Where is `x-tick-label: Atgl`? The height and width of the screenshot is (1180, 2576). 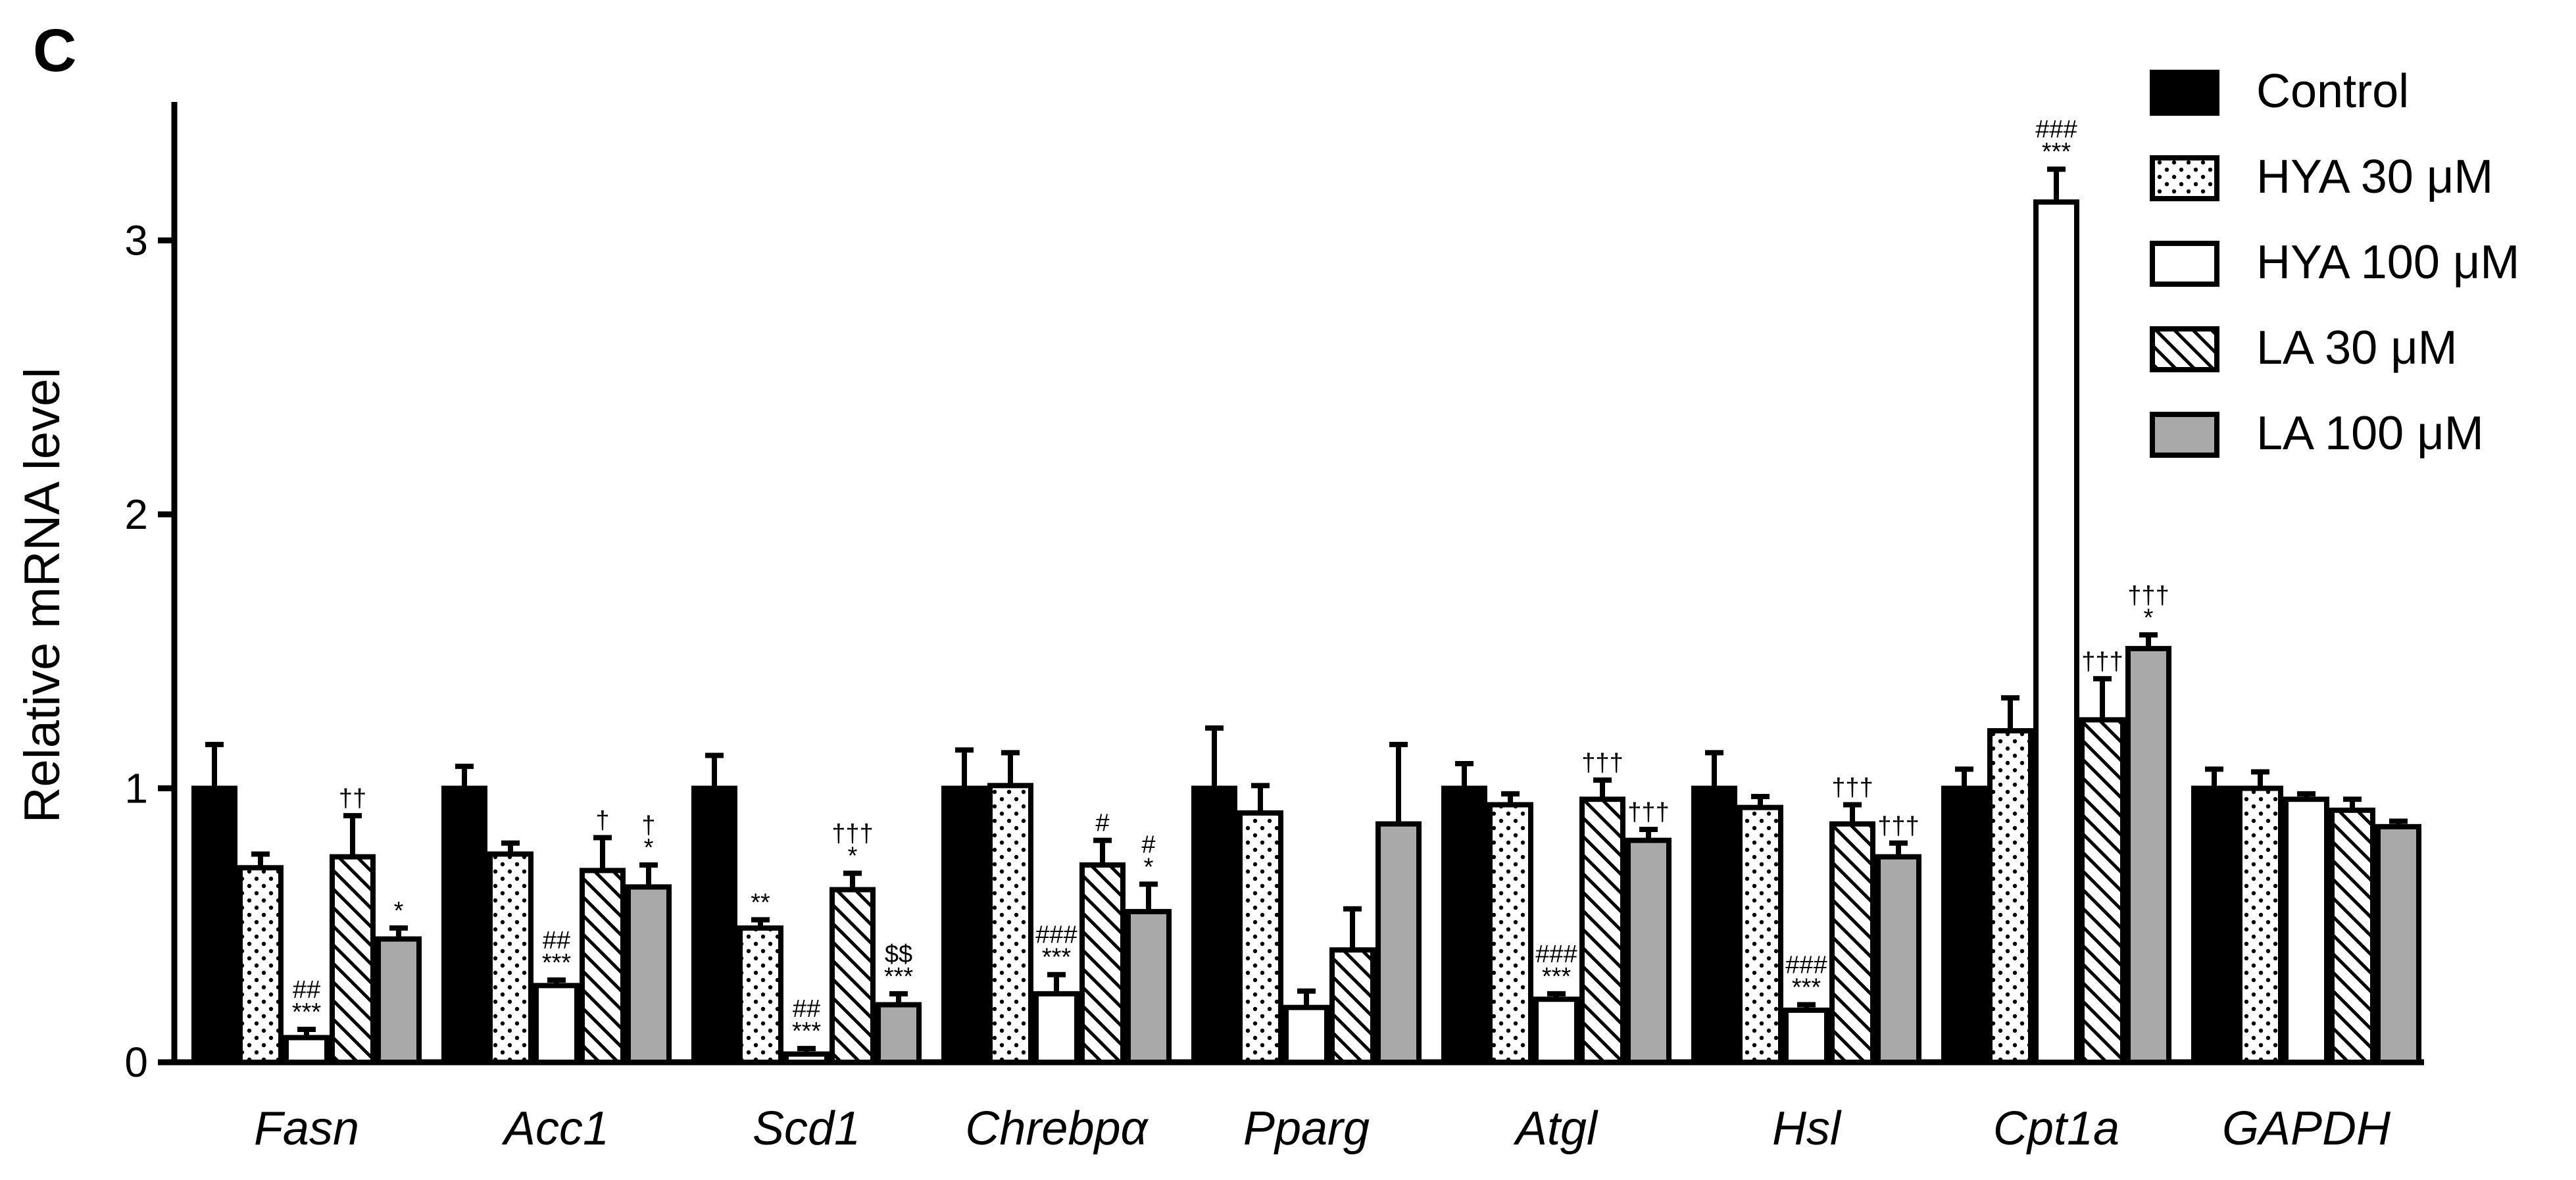
x-tick-label: Atgl is located at coordinates (1555, 1128).